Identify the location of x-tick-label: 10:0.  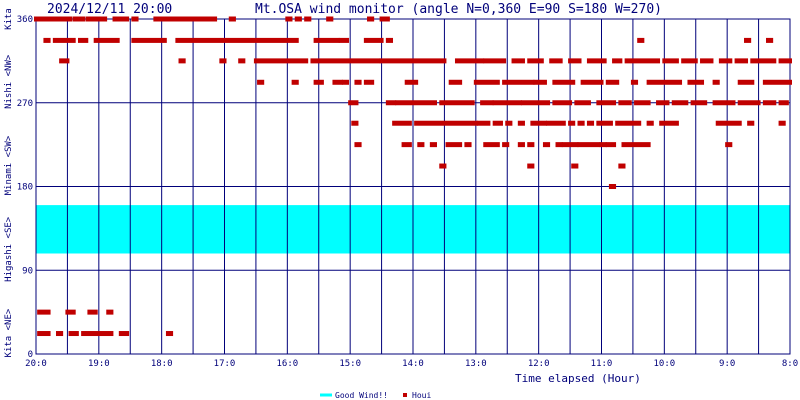
(664, 364).